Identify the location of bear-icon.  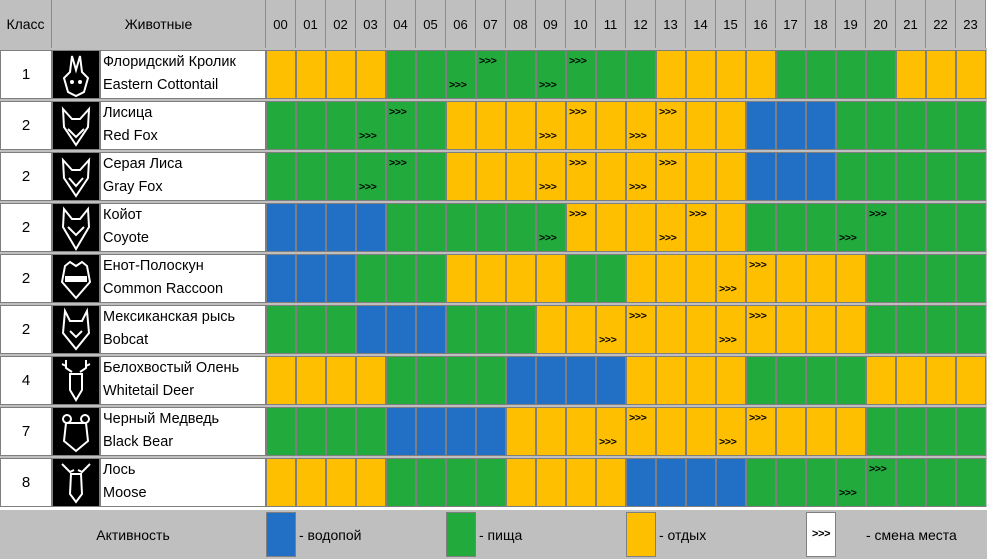
(76, 431).